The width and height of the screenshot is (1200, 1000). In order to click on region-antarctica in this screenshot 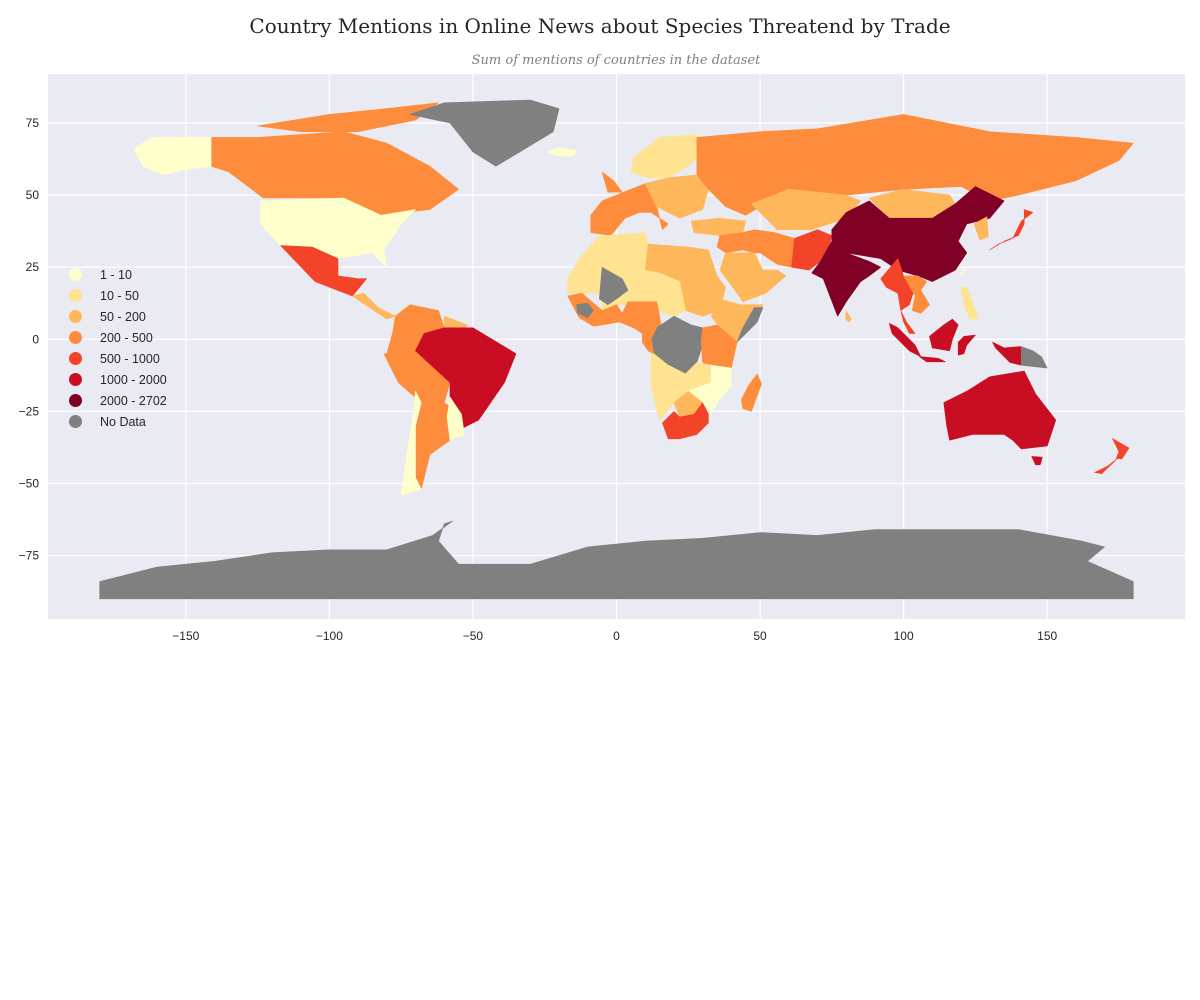, I will do `click(616, 560)`.